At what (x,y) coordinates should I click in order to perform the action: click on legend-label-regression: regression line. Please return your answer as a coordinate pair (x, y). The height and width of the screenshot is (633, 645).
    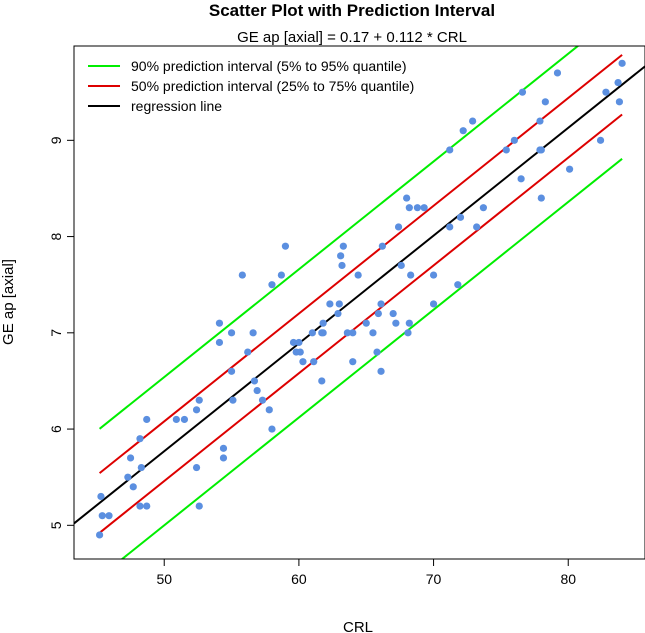
    Looking at the image, I should click on (176, 106).